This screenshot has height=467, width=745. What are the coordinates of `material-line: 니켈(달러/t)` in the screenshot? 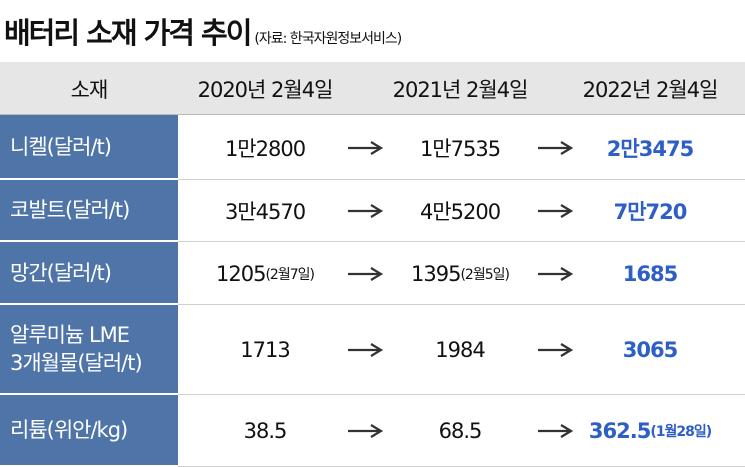 It's located at (61, 147).